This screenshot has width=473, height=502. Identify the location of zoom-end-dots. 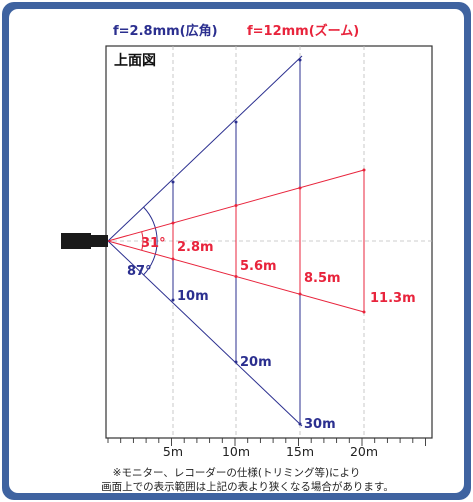
(268, 241).